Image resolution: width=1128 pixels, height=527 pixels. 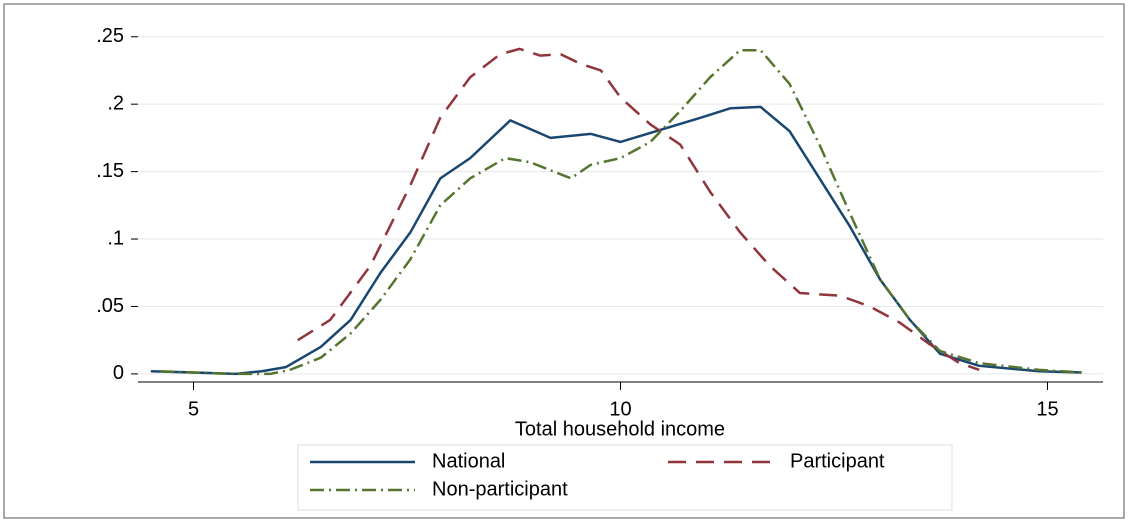 I want to click on legend-label: Participant, so click(x=837, y=461).